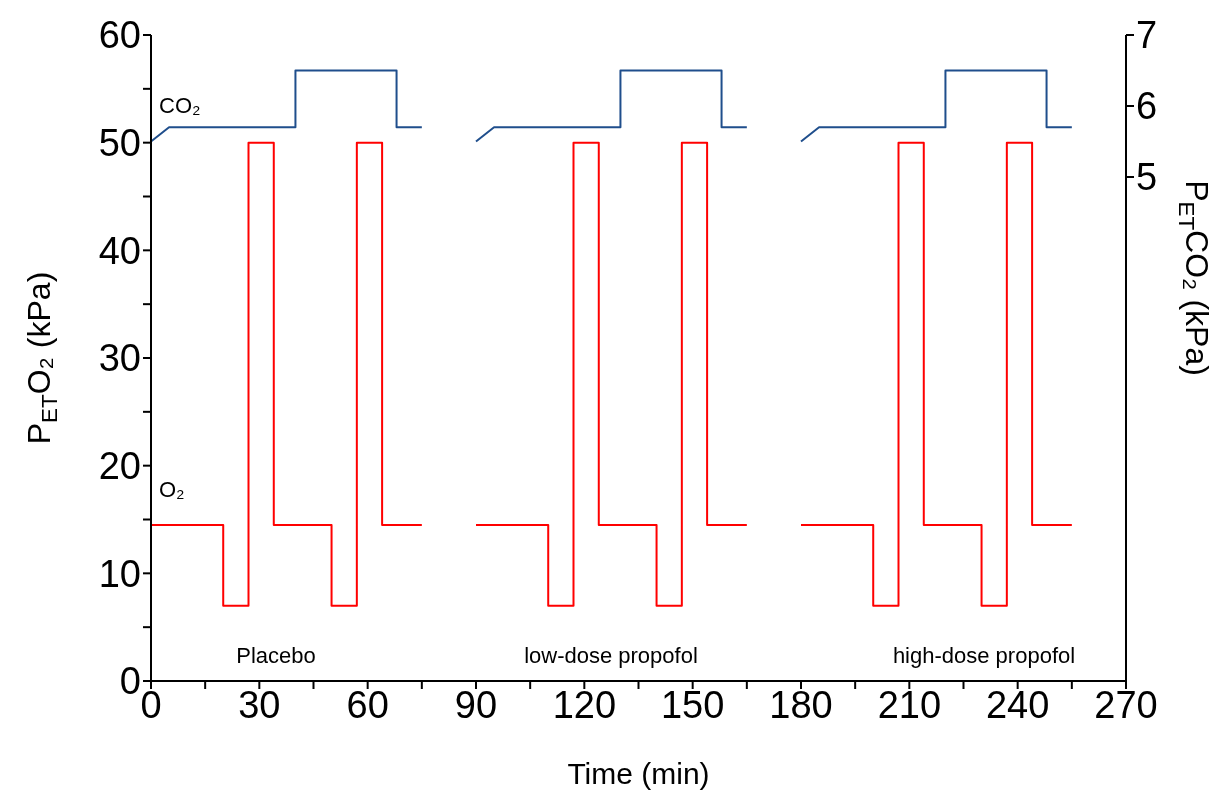 The image size is (1229, 806). What do you see at coordinates (611, 656) in the screenshot?
I see `annotation: low-dose propofol` at bounding box center [611, 656].